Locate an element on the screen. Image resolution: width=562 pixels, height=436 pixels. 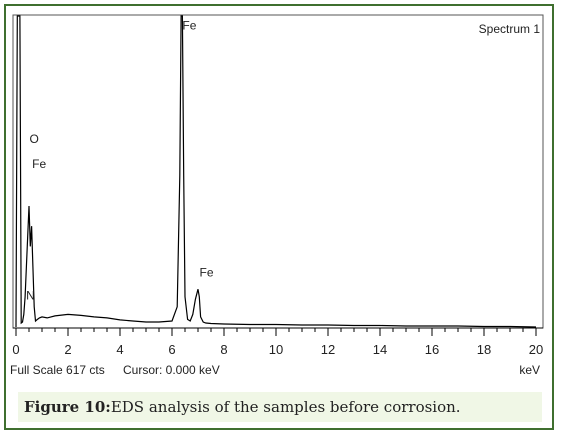
peak-label: O is located at coordinates (34, 139).